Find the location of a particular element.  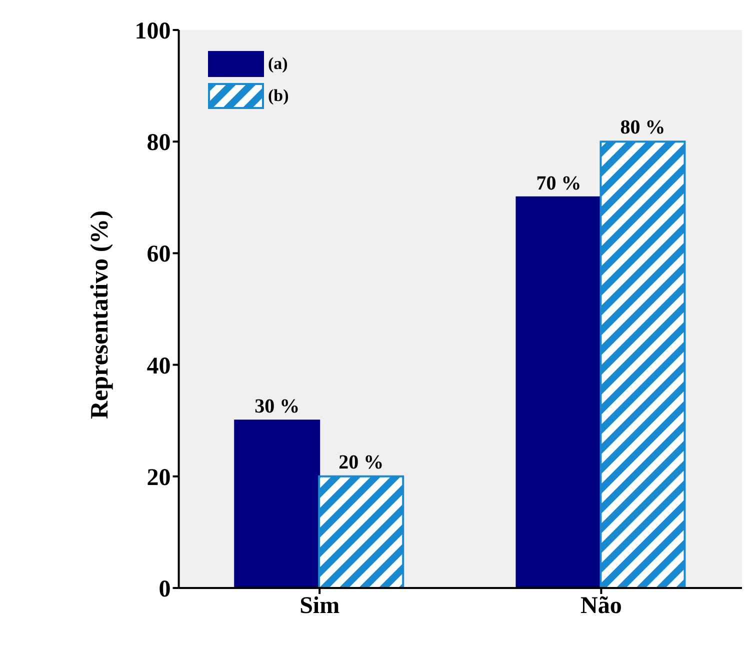

x-tick-label: Sim is located at coordinates (320, 606).